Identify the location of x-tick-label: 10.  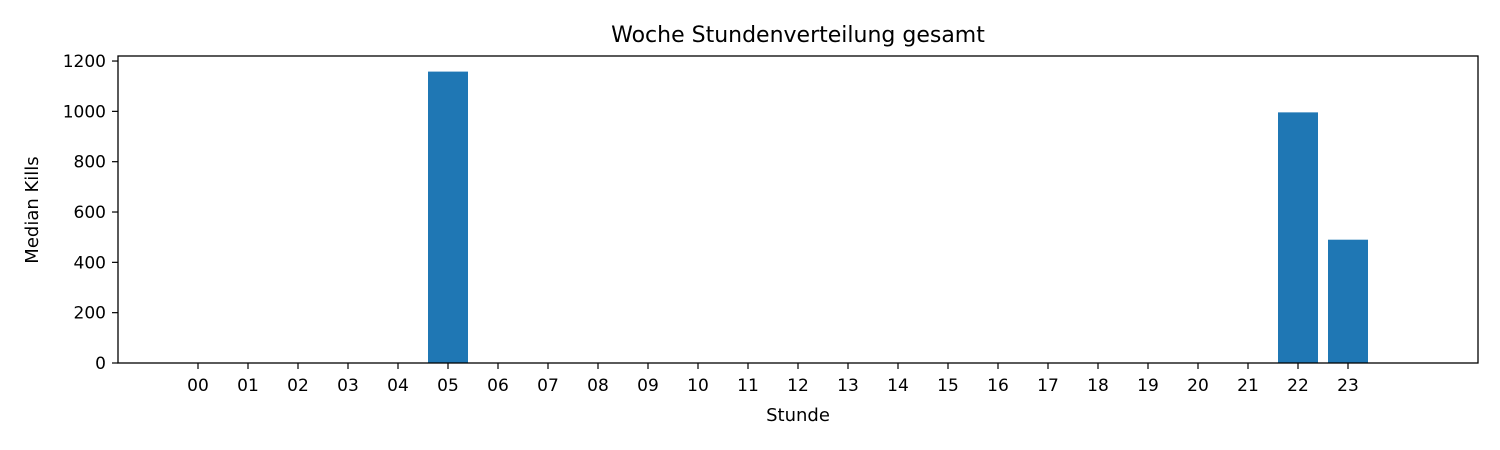
(698, 386).